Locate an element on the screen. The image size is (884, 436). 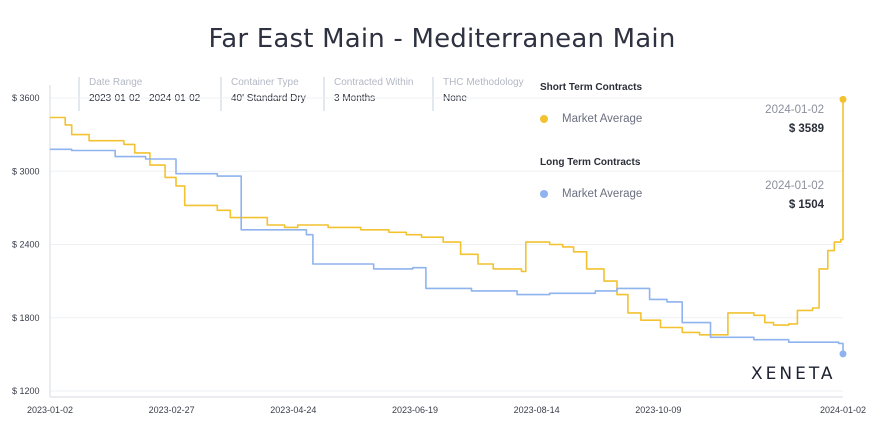
long-term-value: $ 1504 is located at coordinates (806, 205).